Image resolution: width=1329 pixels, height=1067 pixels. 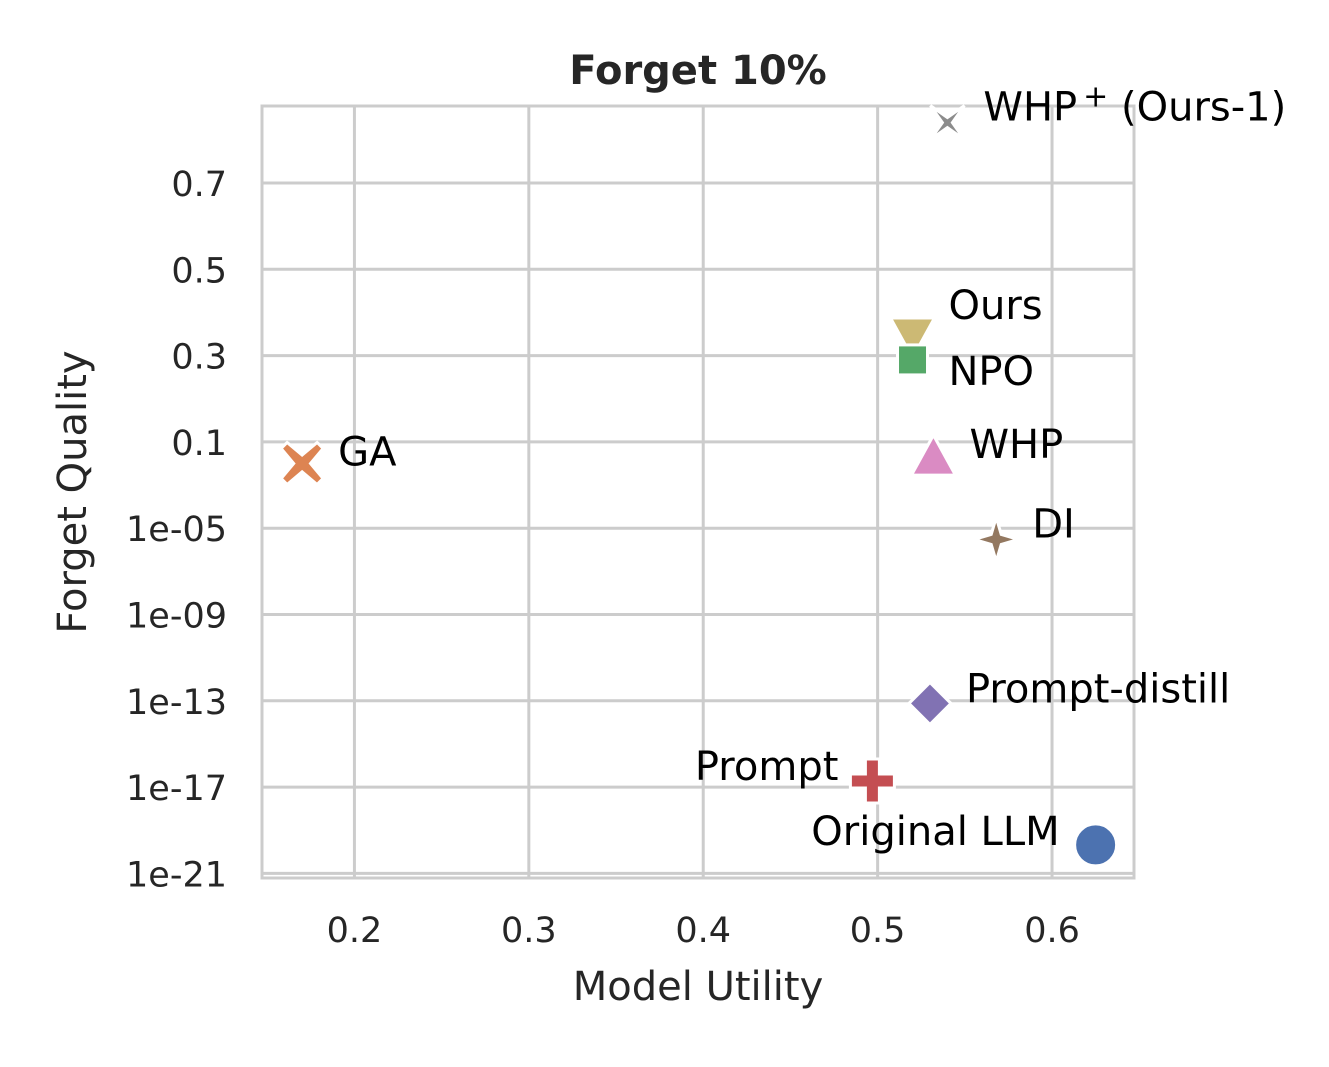 What do you see at coordinates (878, 931) in the screenshot?
I see `x-tick-label: 0.5` at bounding box center [878, 931].